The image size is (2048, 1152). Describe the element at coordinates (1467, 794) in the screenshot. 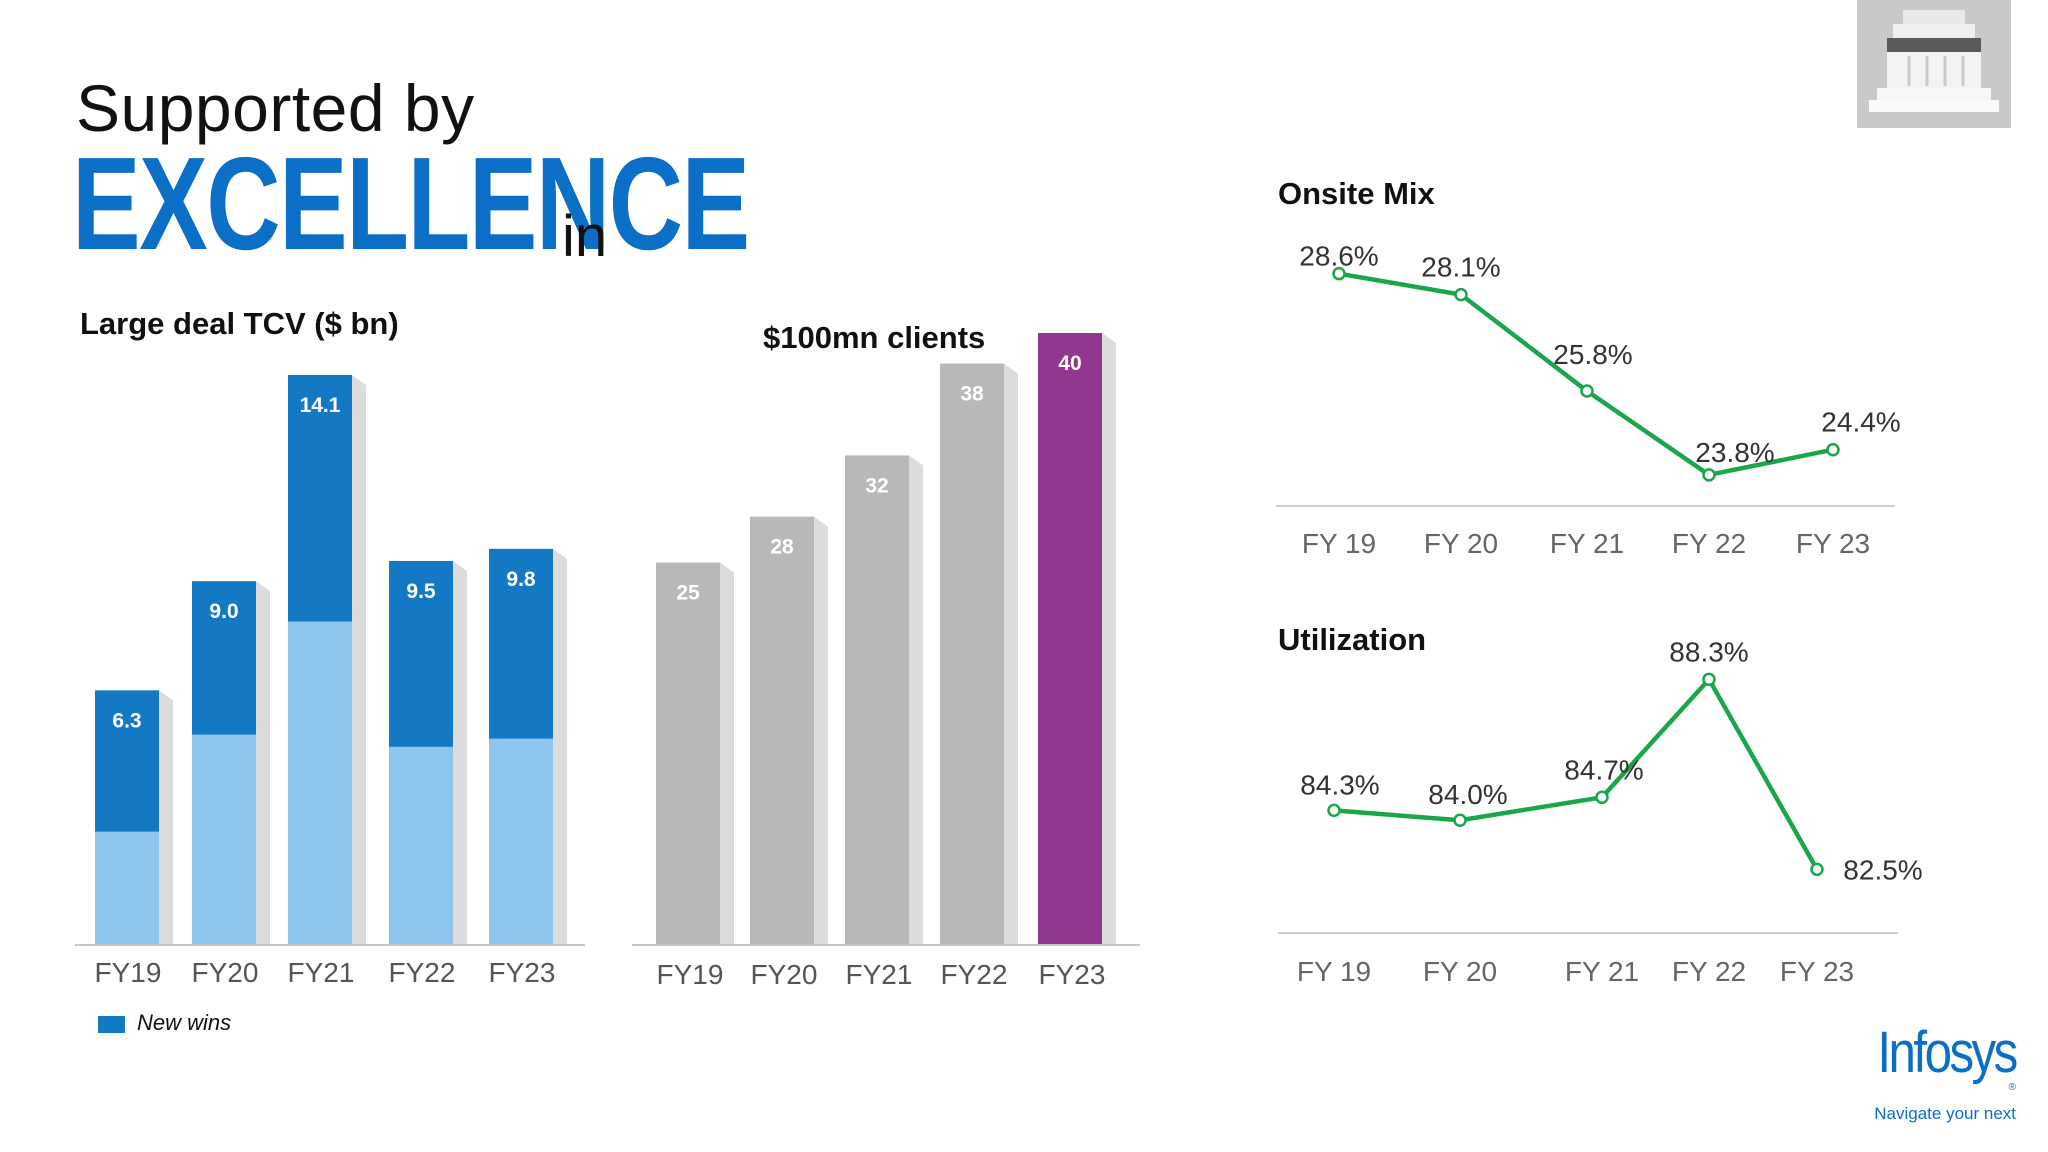

I see `util-data-label: 84.0%` at that location.